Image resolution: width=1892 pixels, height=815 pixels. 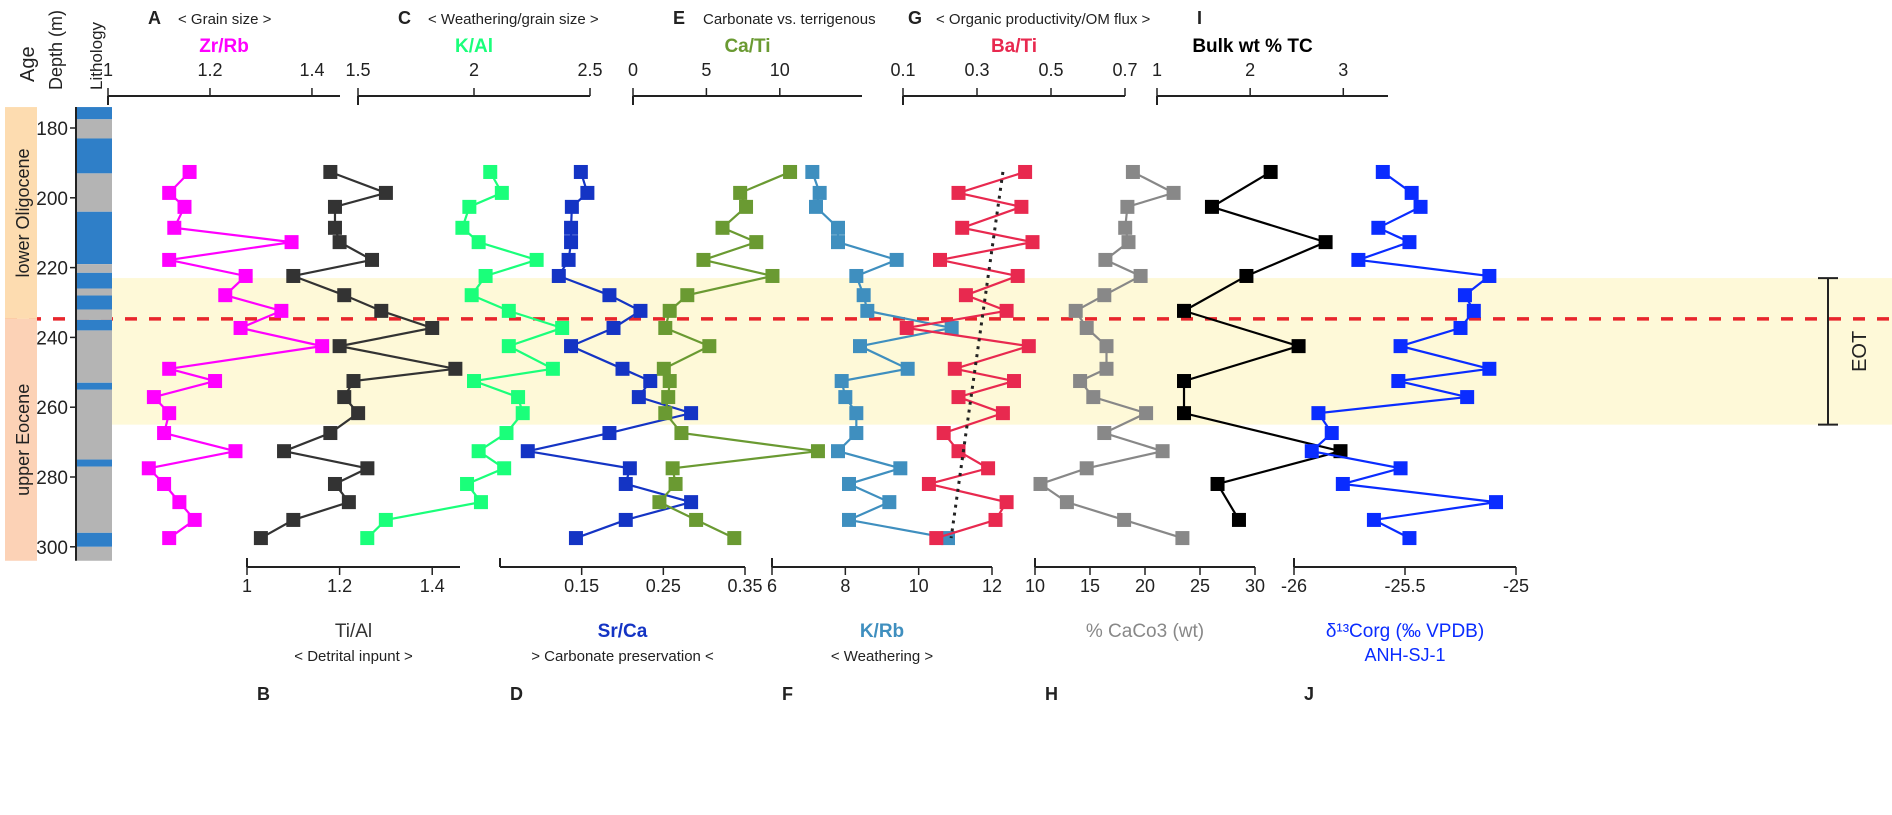 What do you see at coordinates (581, 586) in the screenshot?
I see `x-tick-label: 0.15` at bounding box center [581, 586].